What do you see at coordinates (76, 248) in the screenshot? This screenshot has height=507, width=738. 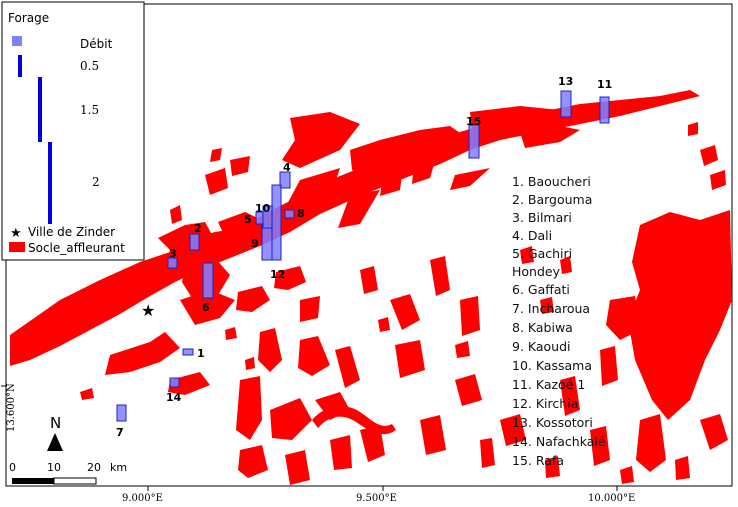 I see `legend-socle-label: Socle_affleurant` at bounding box center [76, 248].